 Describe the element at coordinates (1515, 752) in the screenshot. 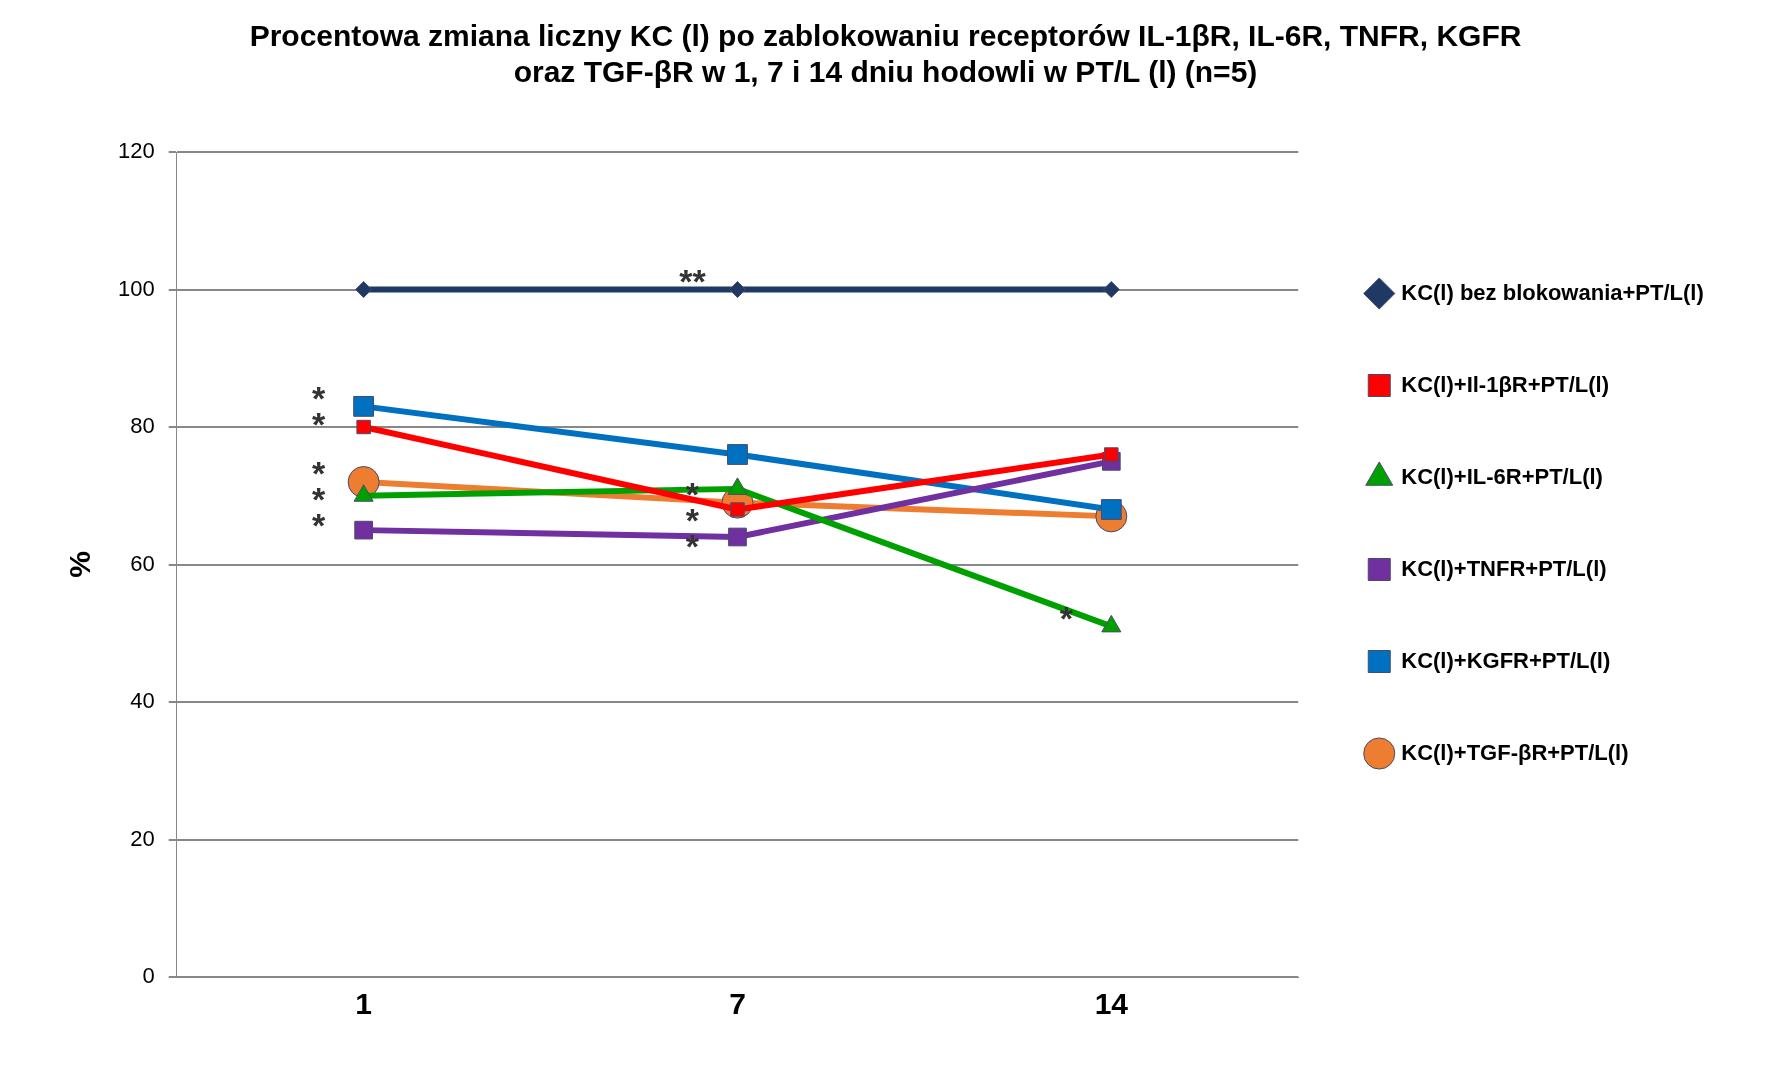

I see `legend-label: KC(l)+TGF-βR+PT/L(l)` at that location.